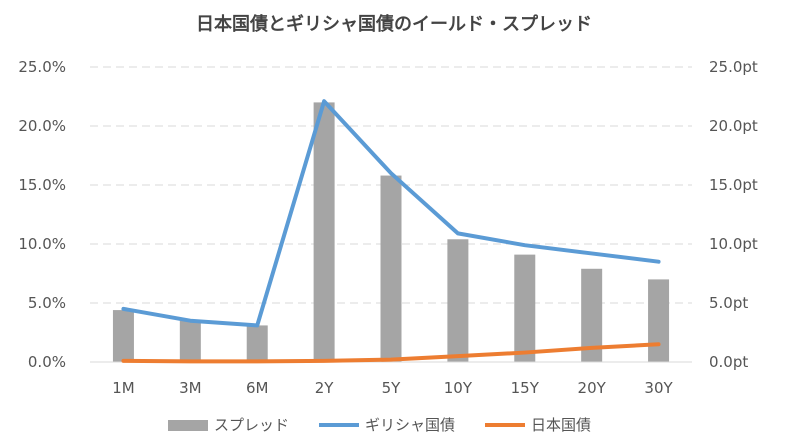  I want to click on bar-20y, so click(592, 315).